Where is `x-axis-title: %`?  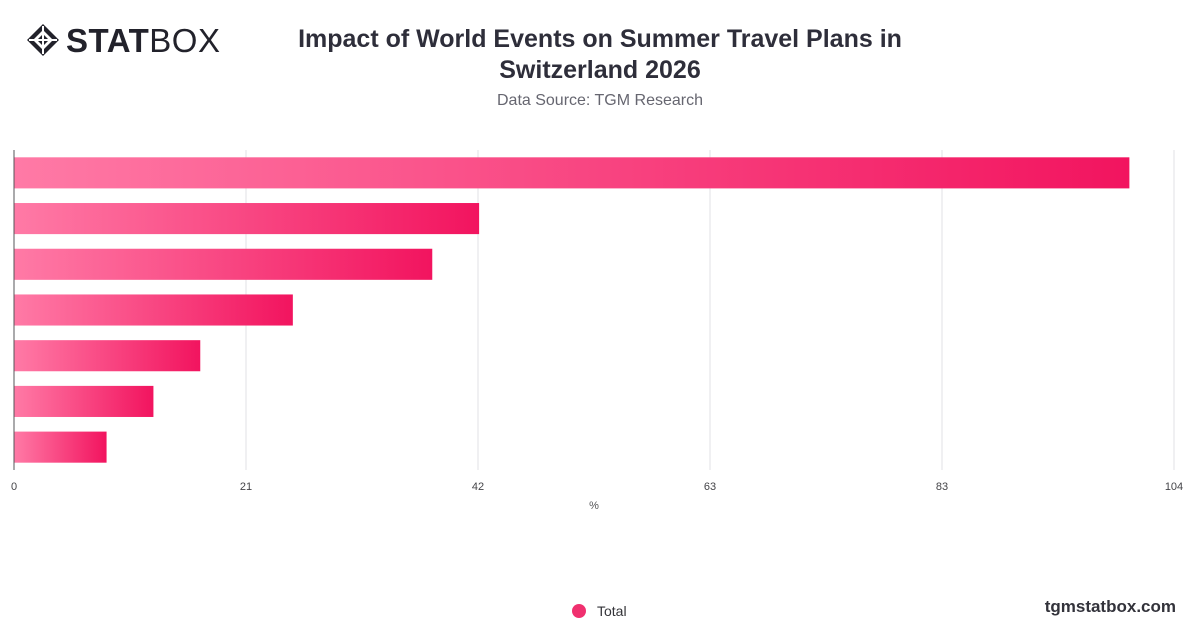
x-axis-title: % is located at coordinates (594, 506).